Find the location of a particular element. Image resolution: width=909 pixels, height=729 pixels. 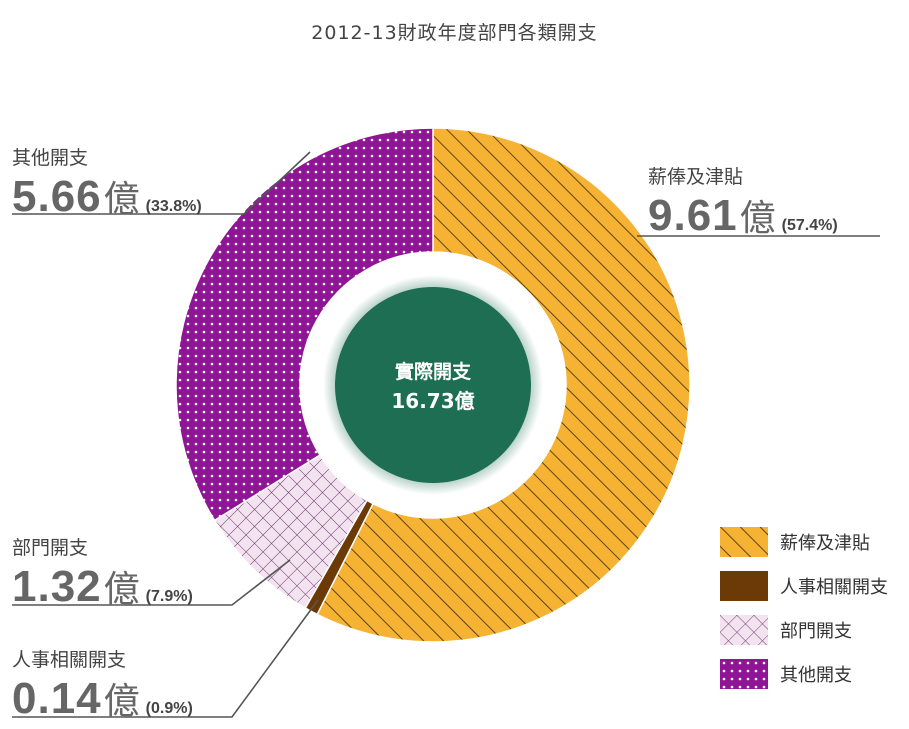

callout-salary: 薪俸及津貼 9.61億 (57.4%) is located at coordinates (743, 201).